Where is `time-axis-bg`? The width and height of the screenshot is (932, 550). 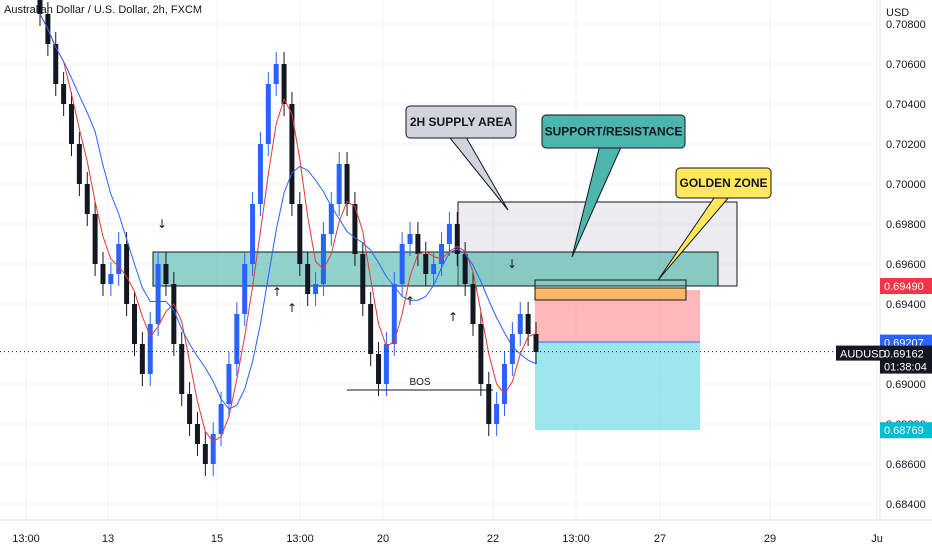
time-axis-bg is located at coordinates (466, 535).